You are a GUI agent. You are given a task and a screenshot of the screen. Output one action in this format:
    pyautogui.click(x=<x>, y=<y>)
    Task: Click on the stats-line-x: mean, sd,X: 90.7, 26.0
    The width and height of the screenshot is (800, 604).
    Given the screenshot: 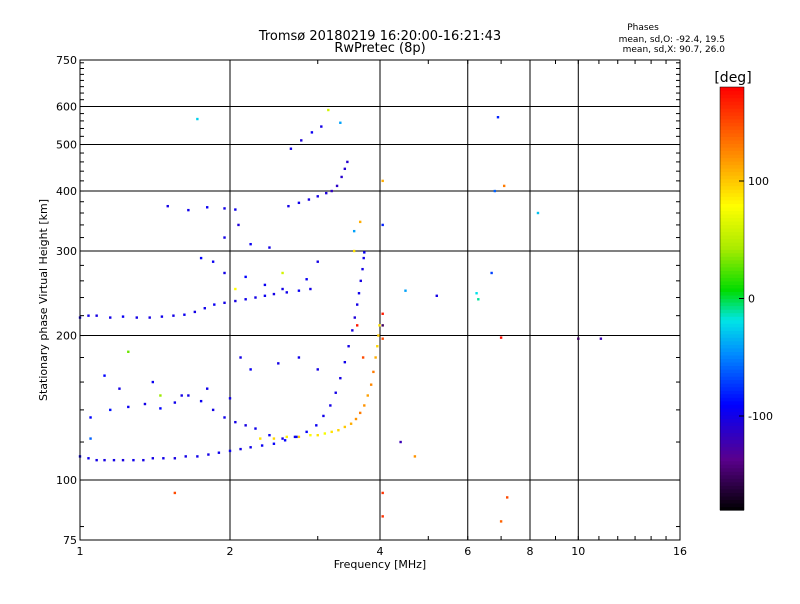 What is the action you would take?
    pyautogui.click(x=674, y=50)
    